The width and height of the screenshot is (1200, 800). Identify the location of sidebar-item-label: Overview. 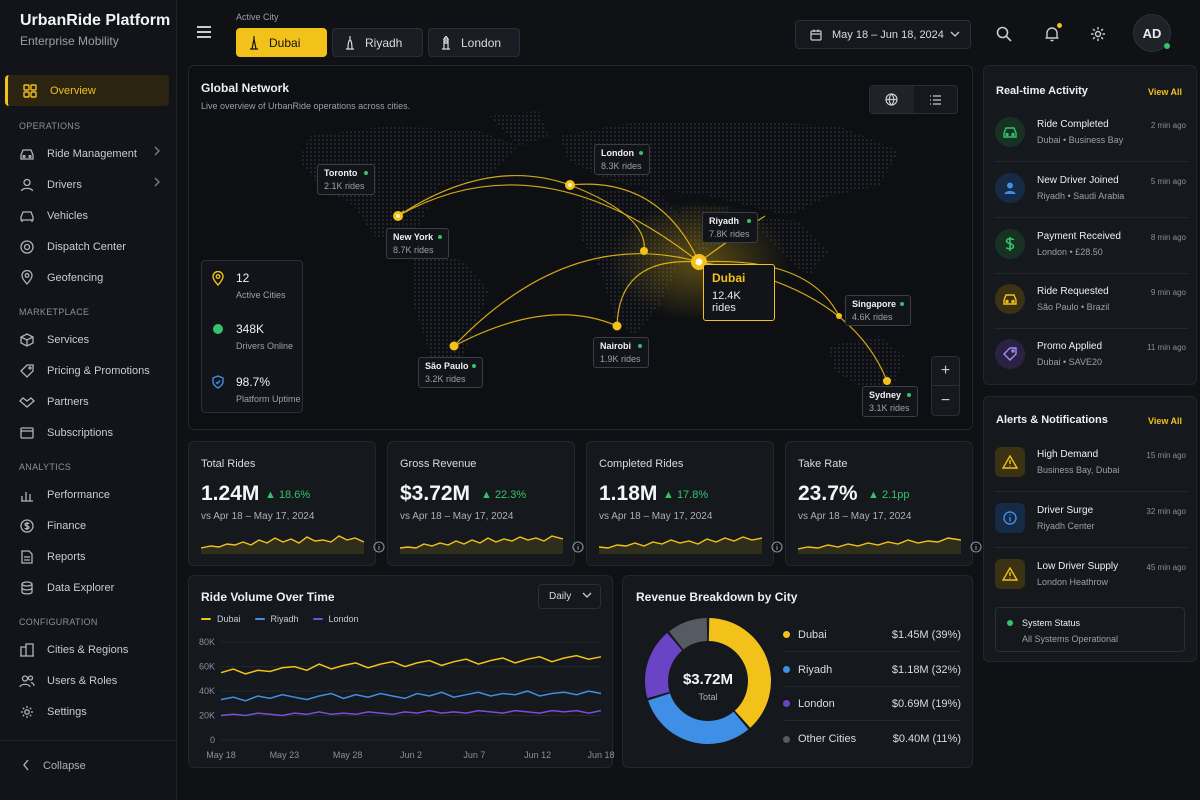
(73, 90).